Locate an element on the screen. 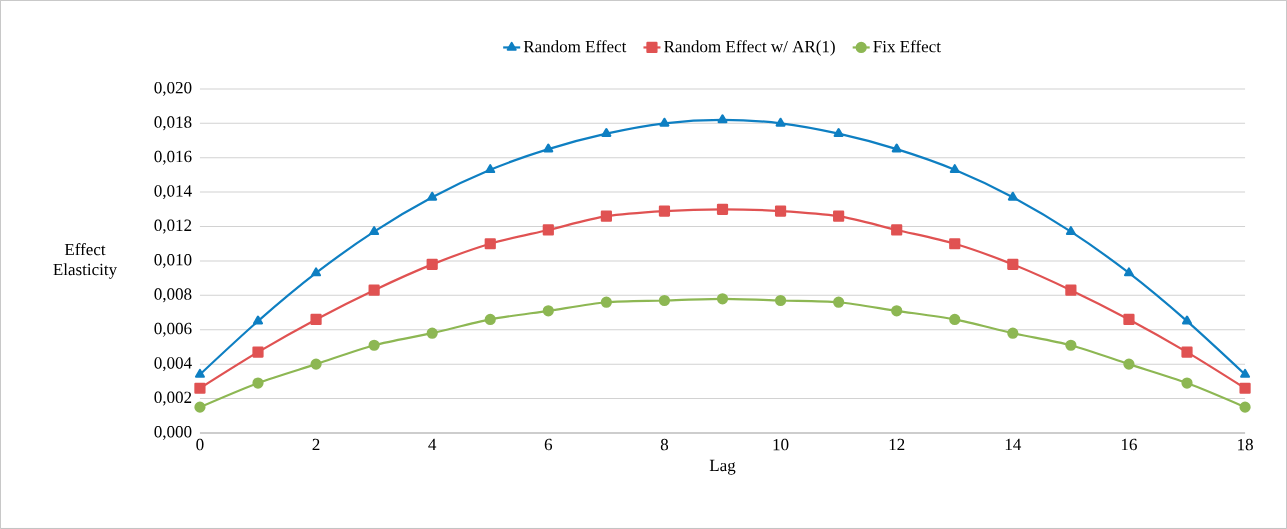 This screenshot has height=529, width=1287. x-tick-label: 6 is located at coordinates (548, 444).